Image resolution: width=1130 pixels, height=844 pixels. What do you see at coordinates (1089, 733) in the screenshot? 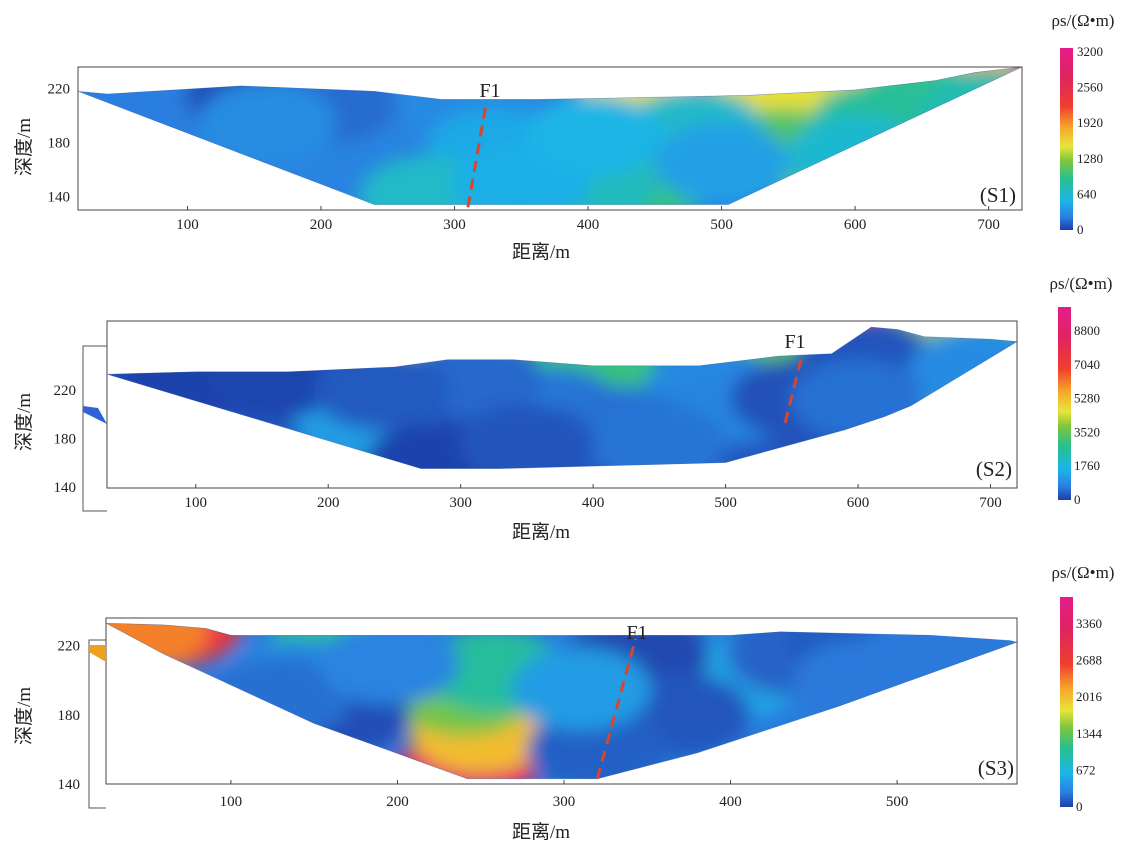
I see `colorbar-tick-label: 1344` at bounding box center [1089, 733].